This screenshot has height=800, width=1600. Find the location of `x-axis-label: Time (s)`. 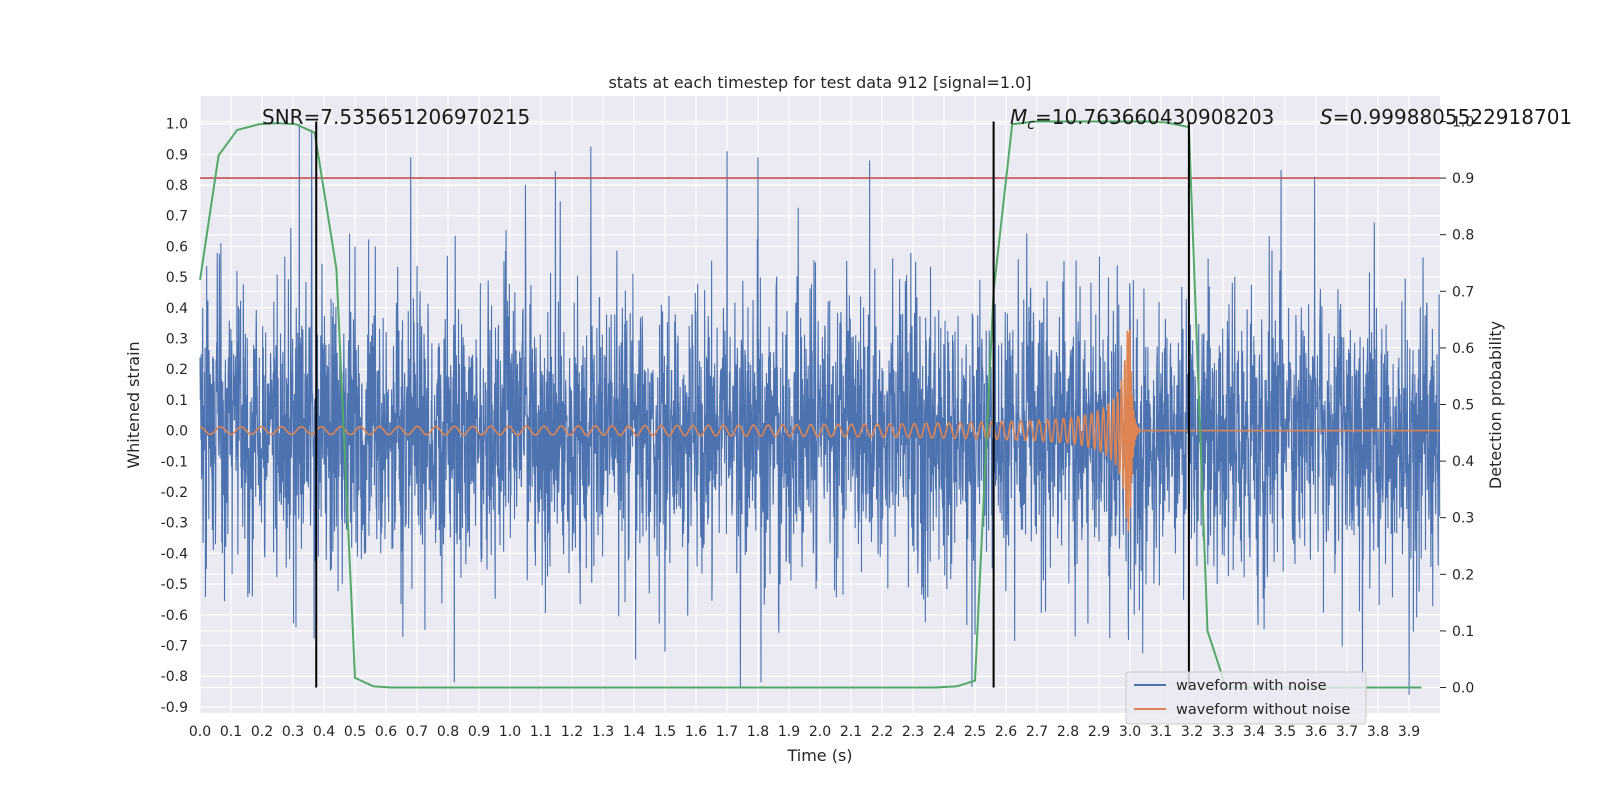

x-axis-label: Time (s) is located at coordinates (819, 755).